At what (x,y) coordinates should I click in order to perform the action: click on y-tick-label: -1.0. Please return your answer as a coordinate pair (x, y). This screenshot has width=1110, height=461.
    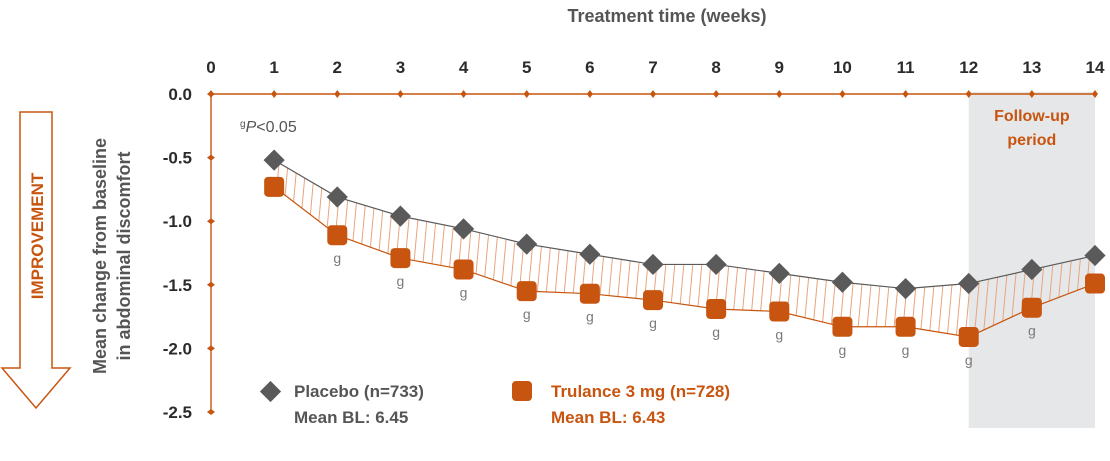
    Looking at the image, I should click on (177, 221).